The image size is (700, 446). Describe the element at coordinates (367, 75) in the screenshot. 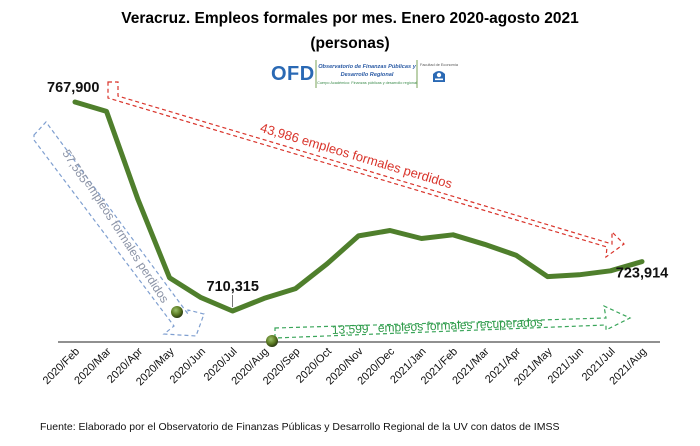

I see `logo-name-line2: Desarrollo Regional` at that location.